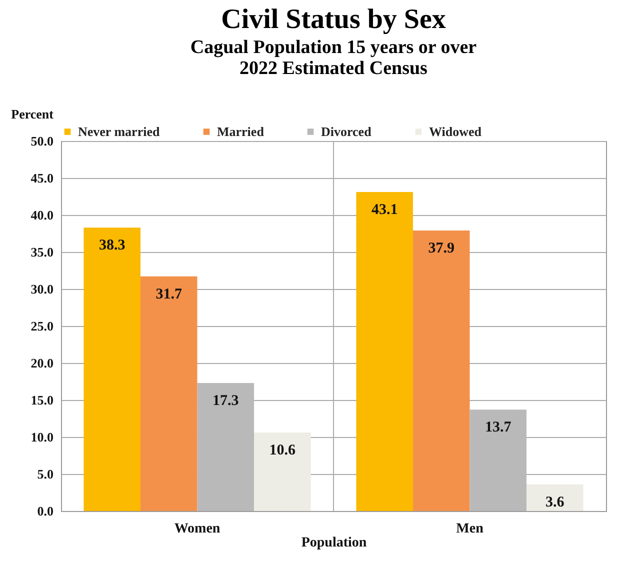 The image size is (637, 576). Describe the element at coordinates (169, 294) in the screenshot. I see `data-label: 31.7` at that location.